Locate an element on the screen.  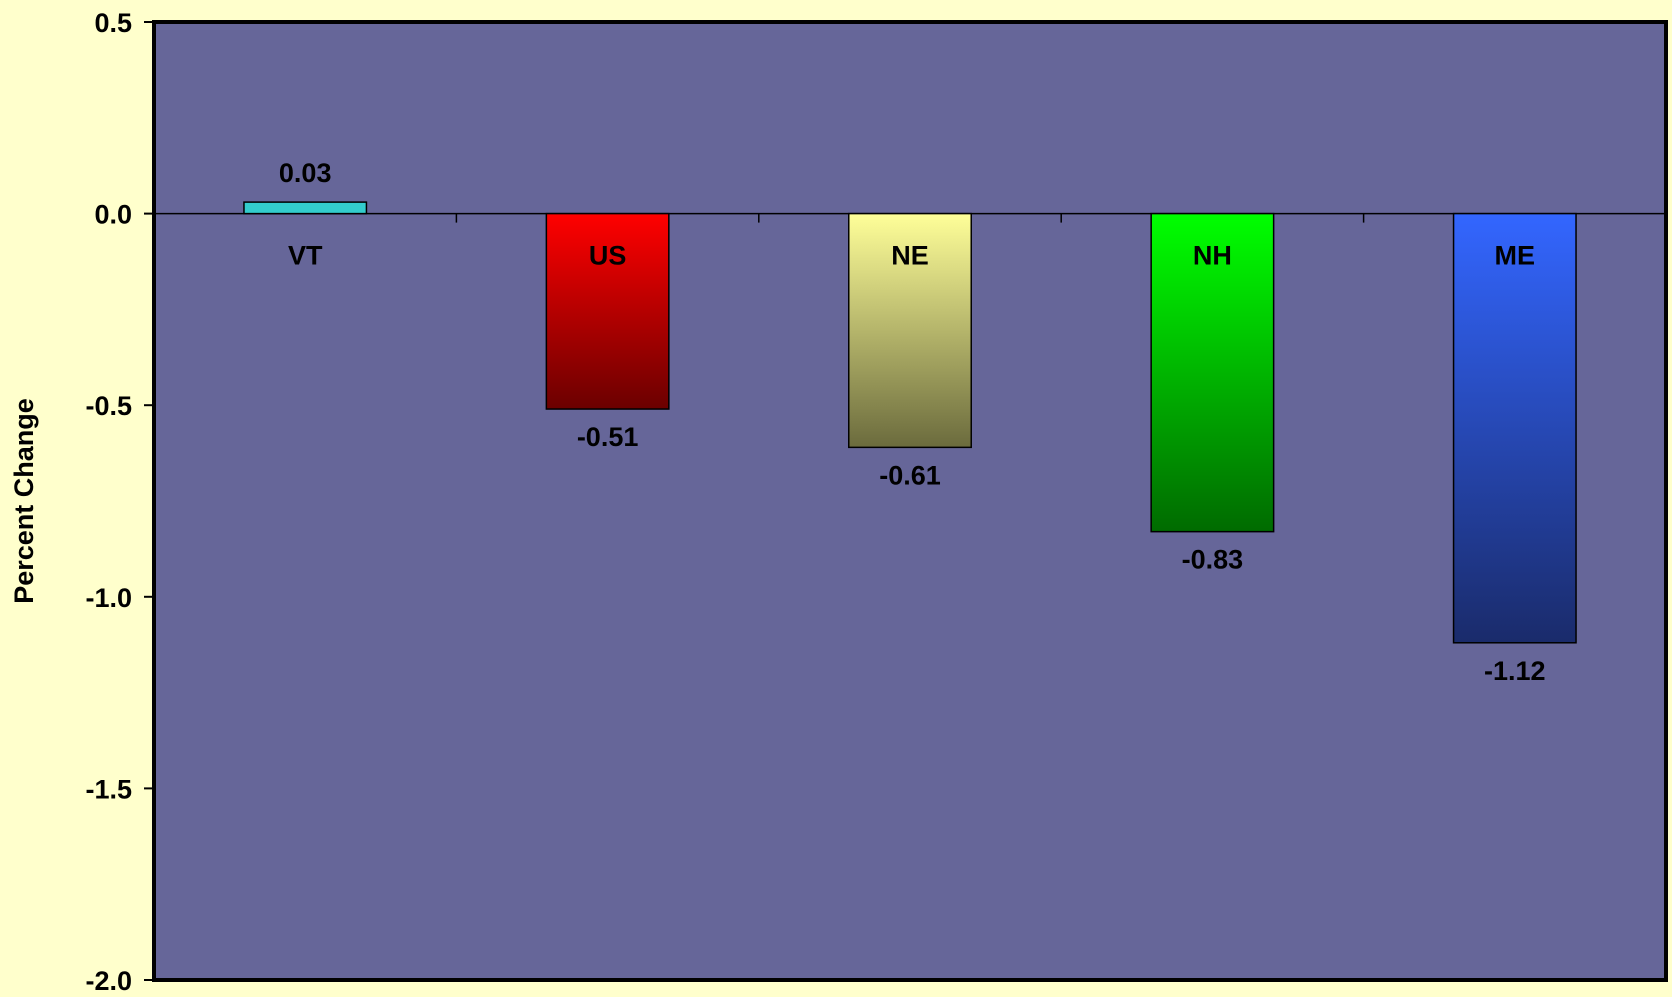
category-label-ne: NE is located at coordinates (910, 256).